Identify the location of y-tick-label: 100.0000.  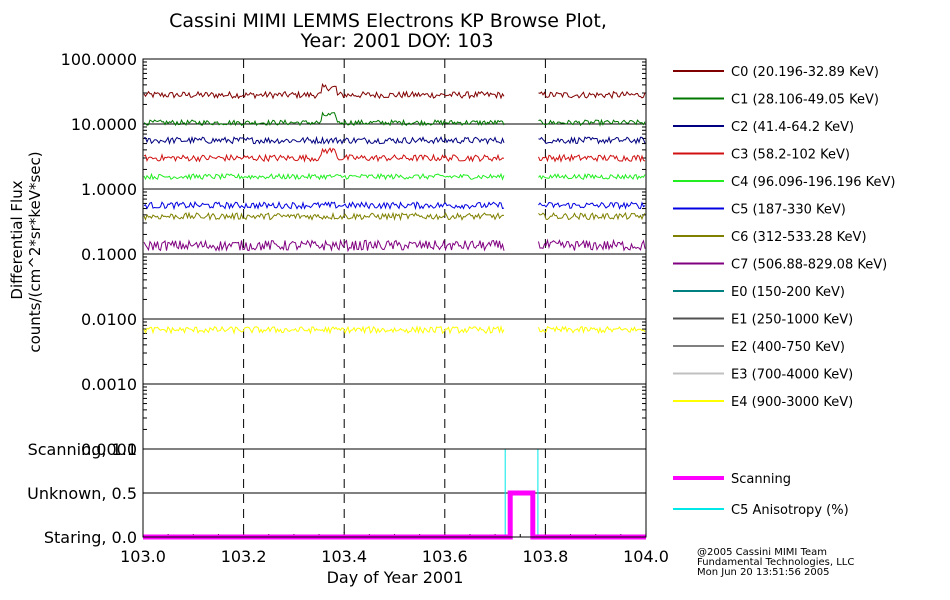
(99, 59).